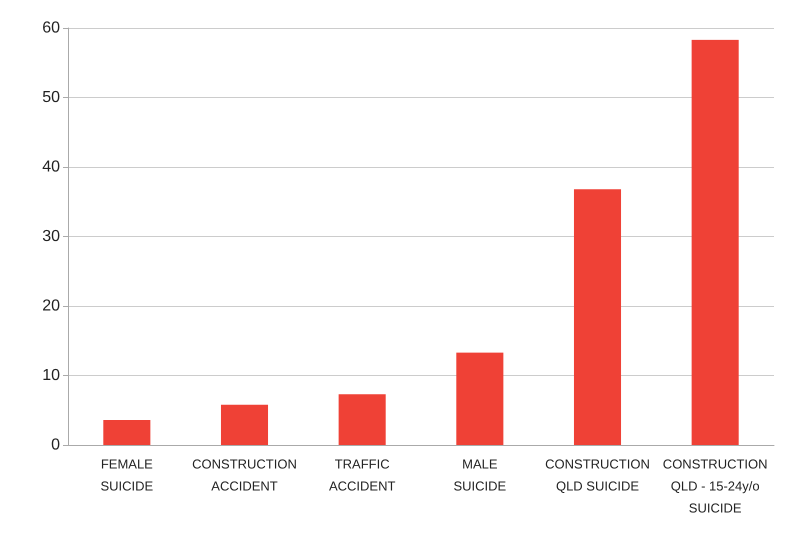 This screenshot has height=535, width=798. Describe the element at coordinates (244, 475) in the screenshot. I see `x-tick-label: CONSTRUCTION ACCIDENT` at that location.